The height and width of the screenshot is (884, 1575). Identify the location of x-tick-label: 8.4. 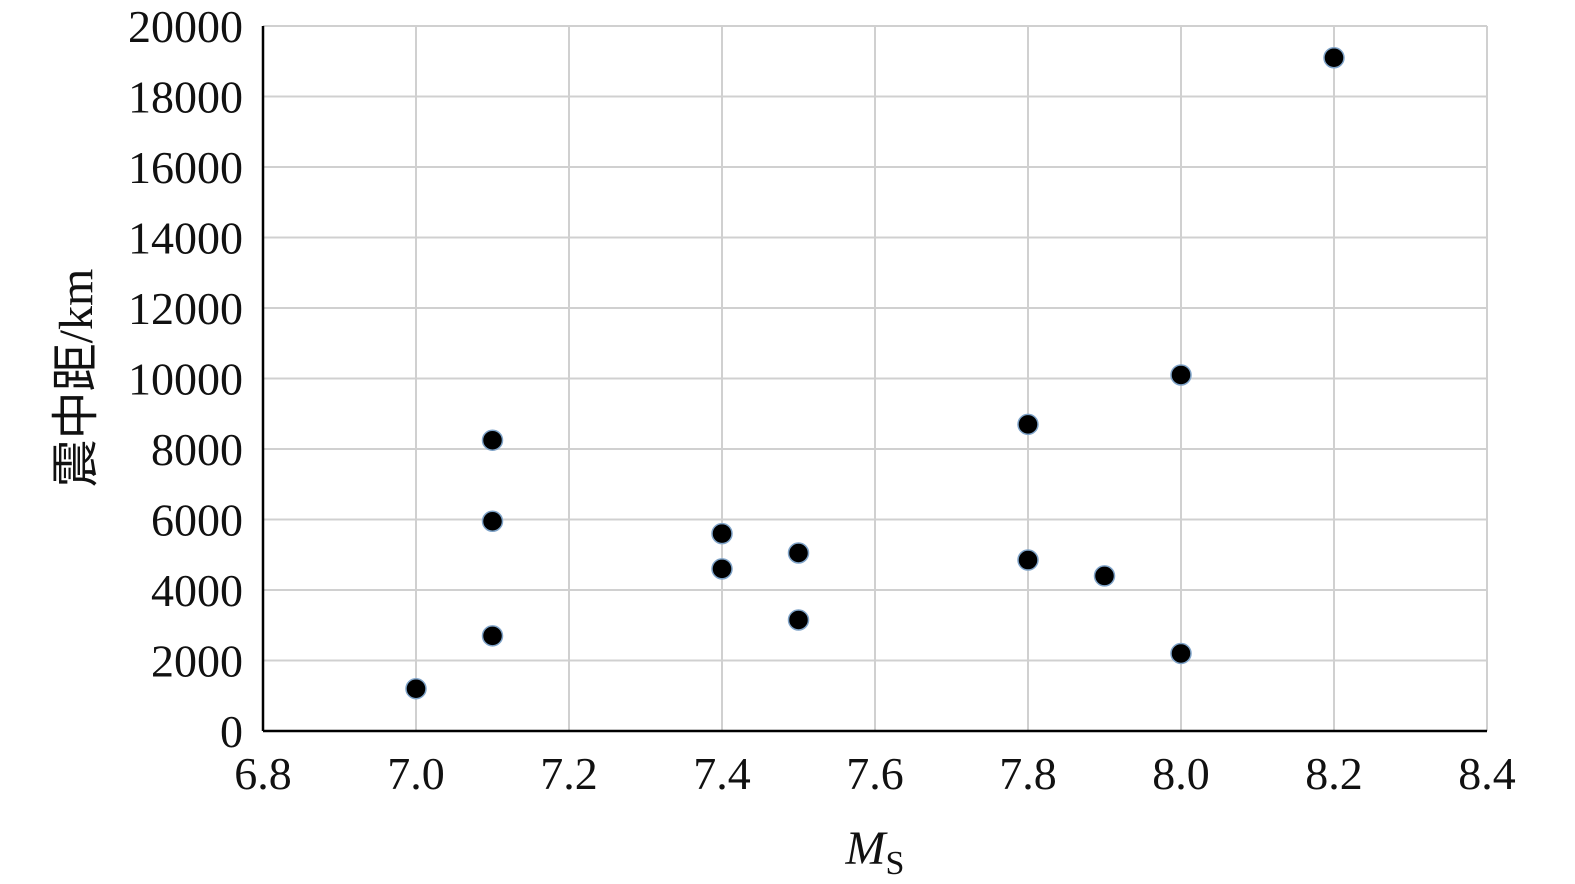
(1487, 773).